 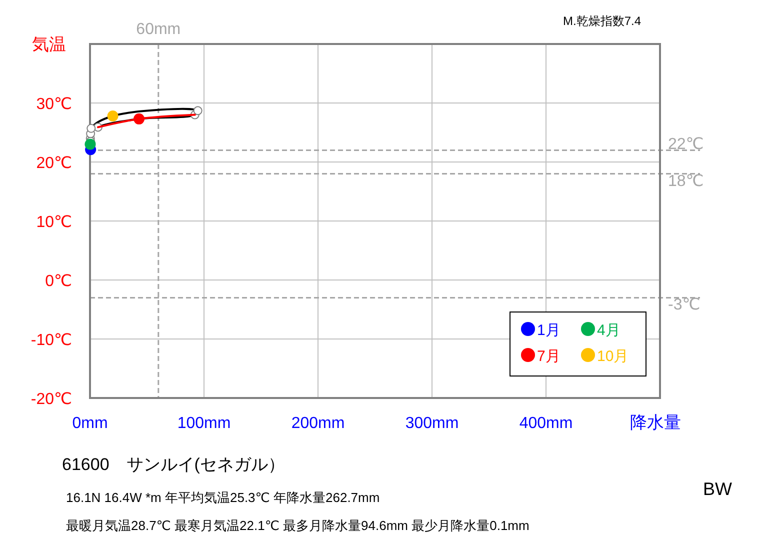 What do you see at coordinates (686, 145) in the screenshot?
I see `ref-line-label: 22℃` at bounding box center [686, 145].